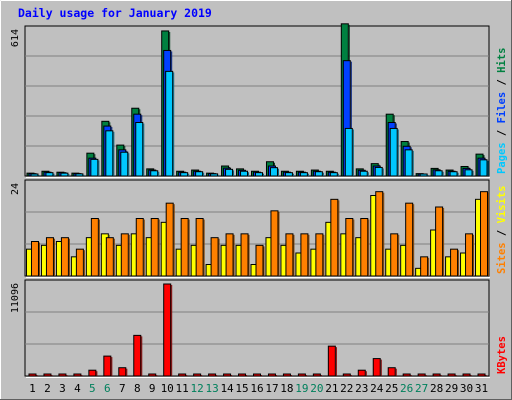  What do you see at coordinates (211, 388) in the screenshot?
I see `x-tick-label-13: 13` at bounding box center [211, 388].